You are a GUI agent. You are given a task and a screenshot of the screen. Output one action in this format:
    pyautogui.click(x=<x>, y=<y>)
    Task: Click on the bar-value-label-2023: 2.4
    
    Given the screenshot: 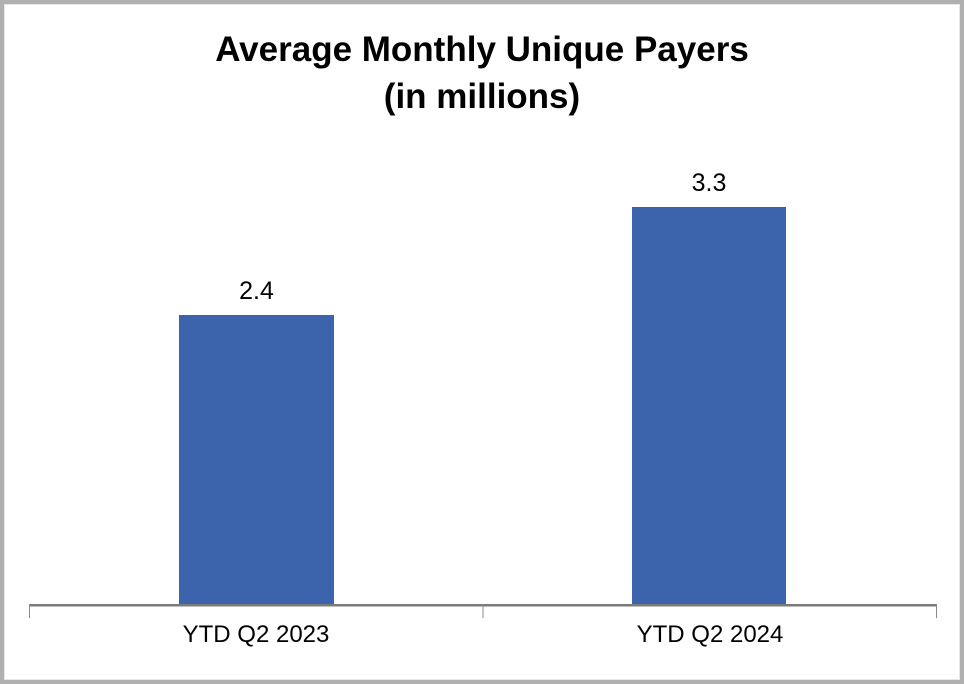 What is the action you would take?
    pyautogui.click(x=256, y=291)
    